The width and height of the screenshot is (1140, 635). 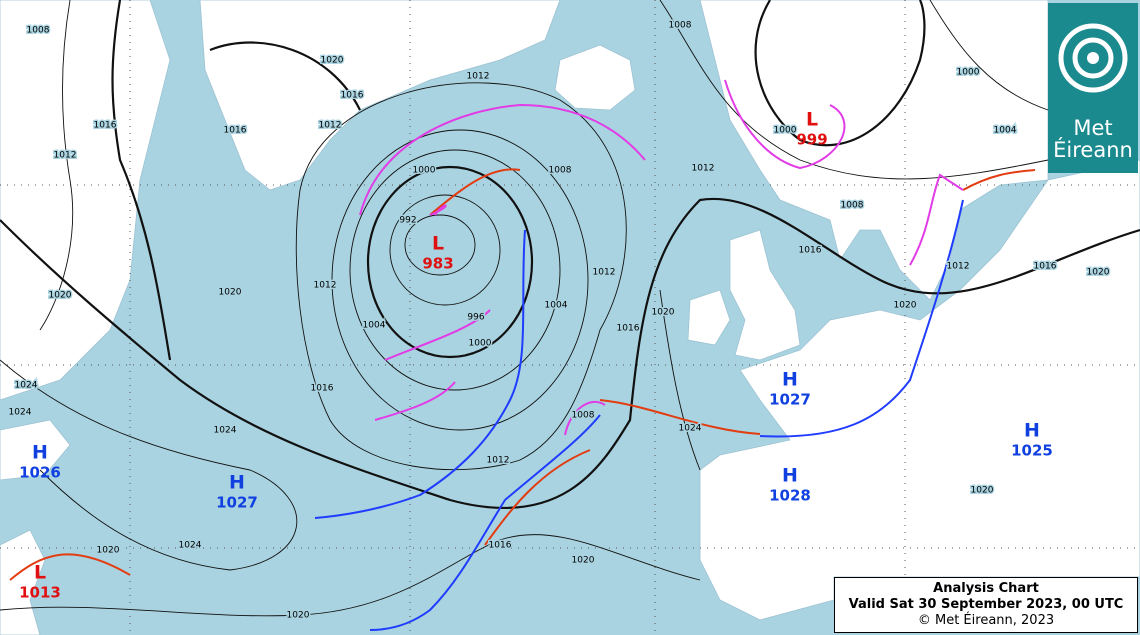 I want to click on logo-swirl, so click(x=1093, y=58).